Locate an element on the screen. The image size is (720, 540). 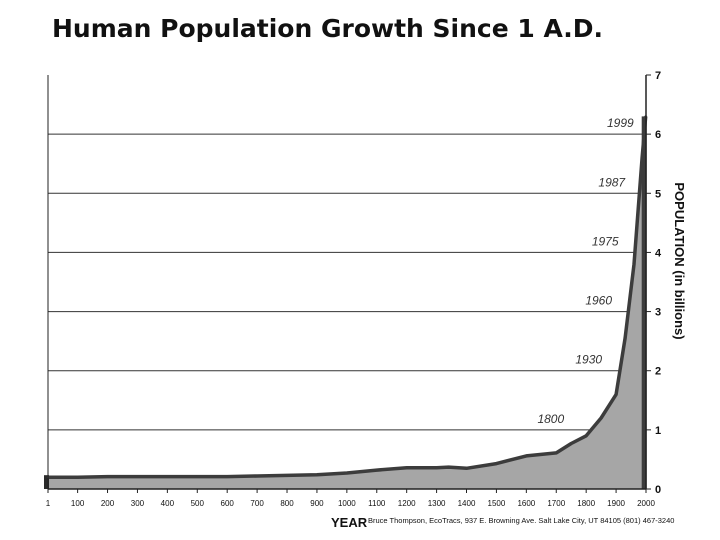
y-tick-label-7: 7 is located at coordinates (658, 76).